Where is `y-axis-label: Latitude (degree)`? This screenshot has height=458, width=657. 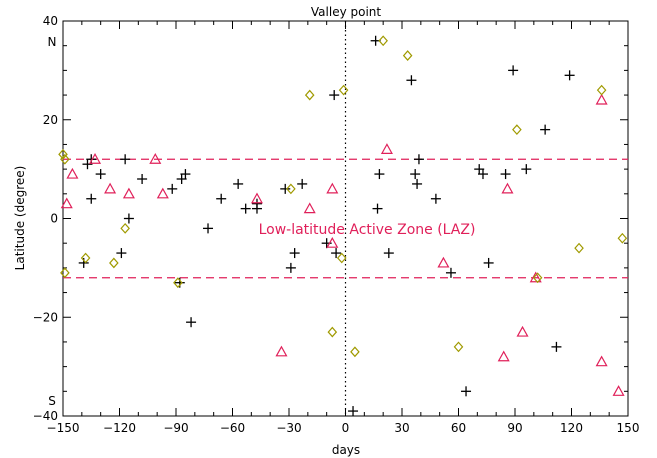
y-axis-label: Latitude (degree) is located at coordinates (20, 218).